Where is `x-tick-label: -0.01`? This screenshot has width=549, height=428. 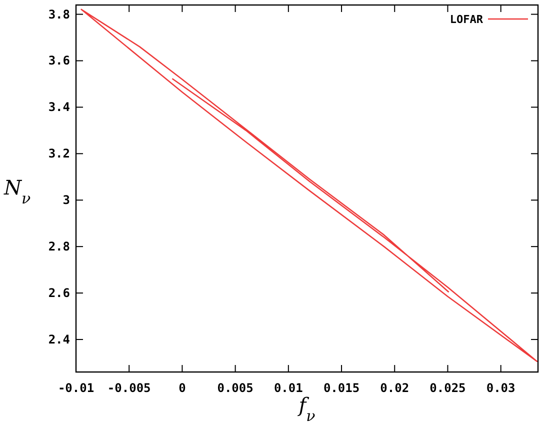
x-tick-label: -0.01 is located at coordinates (76, 388).